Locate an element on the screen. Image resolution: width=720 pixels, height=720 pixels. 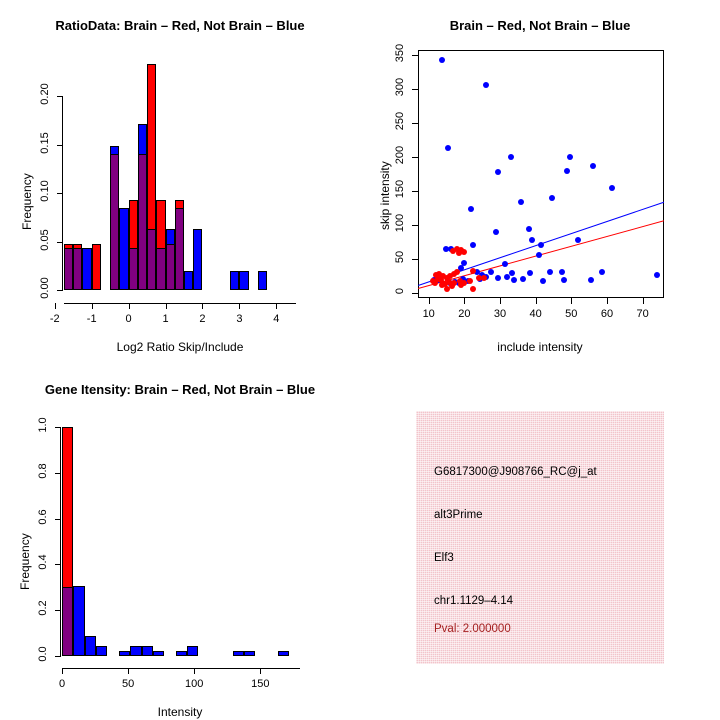
scatter-title: Brain – Red, Not Brain – Blue is located at coordinates (540, 25).